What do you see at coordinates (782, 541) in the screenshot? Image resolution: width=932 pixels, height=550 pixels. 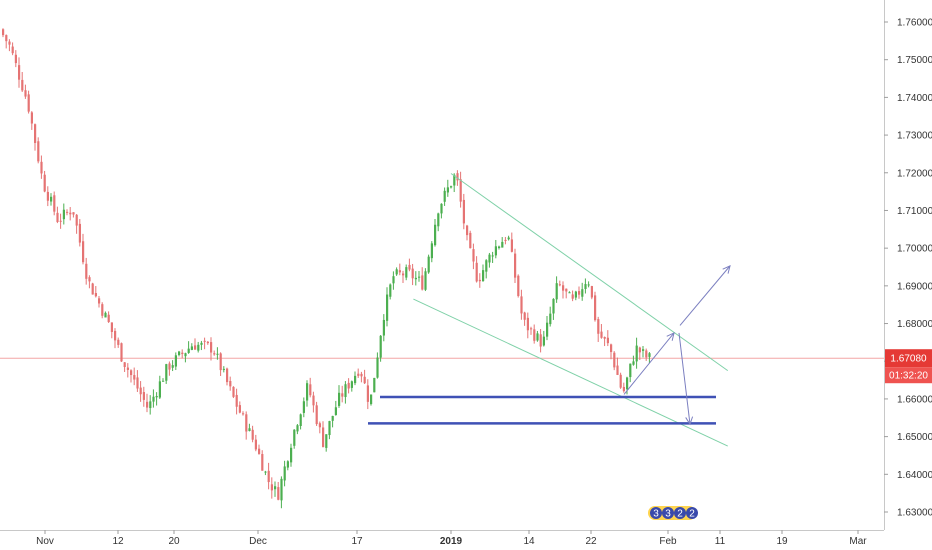 I see `x-tick-label: 19` at bounding box center [782, 541].